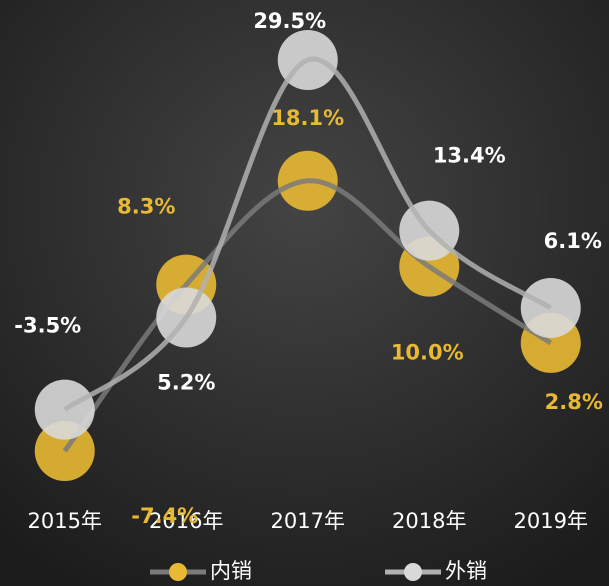 The image size is (609, 586). I want to click on x-tick-label: 2016年, so click(186, 521).